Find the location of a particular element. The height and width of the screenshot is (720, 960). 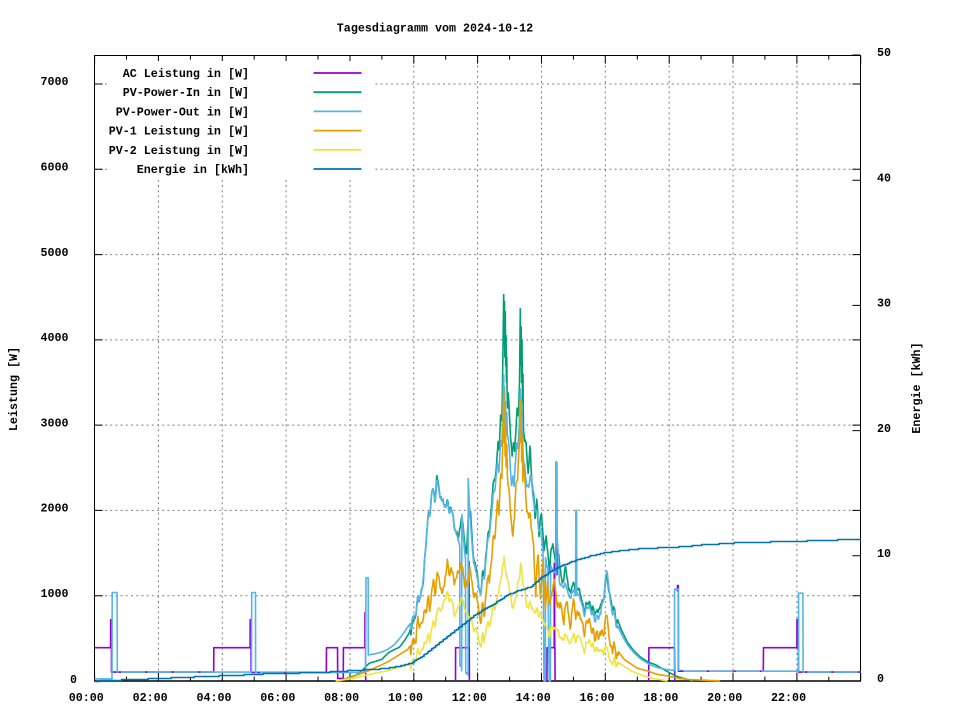

svg-text: 06:00 is located at coordinates (277, 698).